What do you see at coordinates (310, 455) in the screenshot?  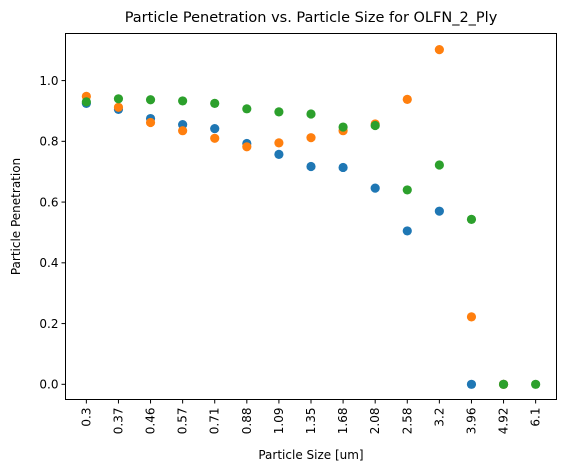 I see `x-axis-label: Particle Size [um]` at bounding box center [310, 455].